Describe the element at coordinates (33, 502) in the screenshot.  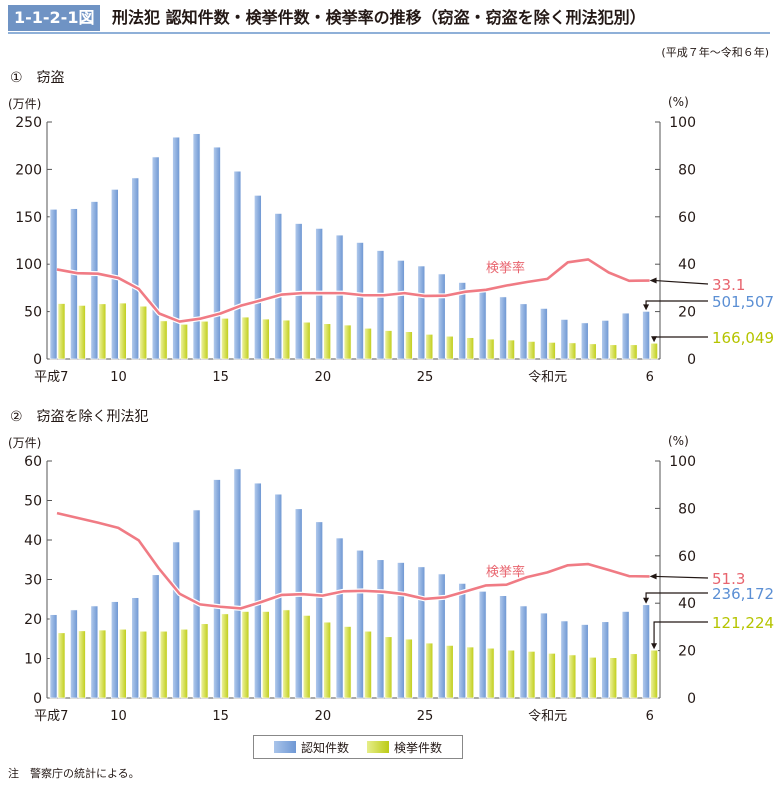
I see `left-tick-label: 50` at that location.